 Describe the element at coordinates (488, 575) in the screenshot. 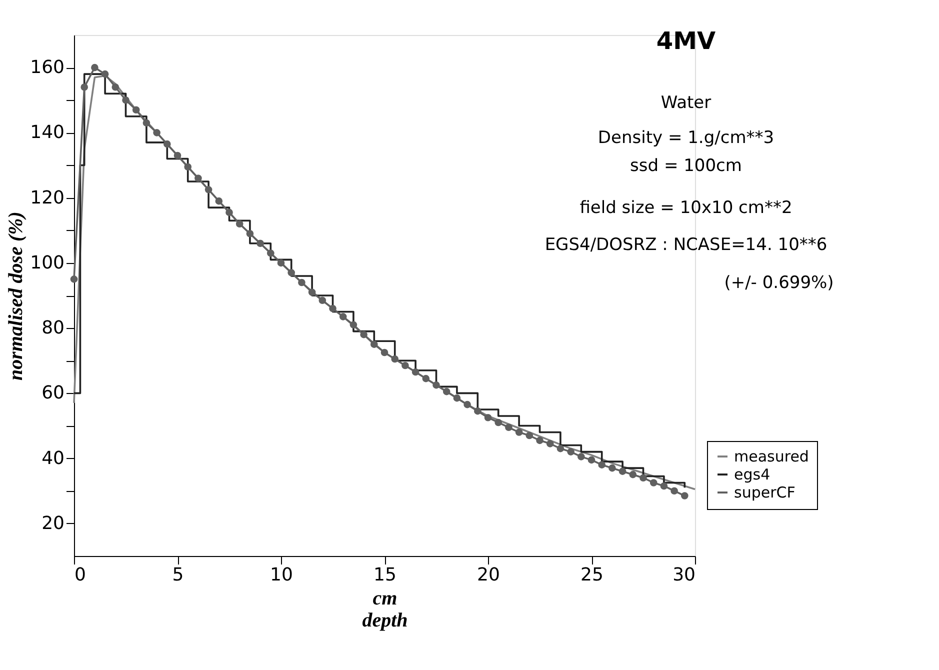

I see `x-tick-label: 20` at that location.